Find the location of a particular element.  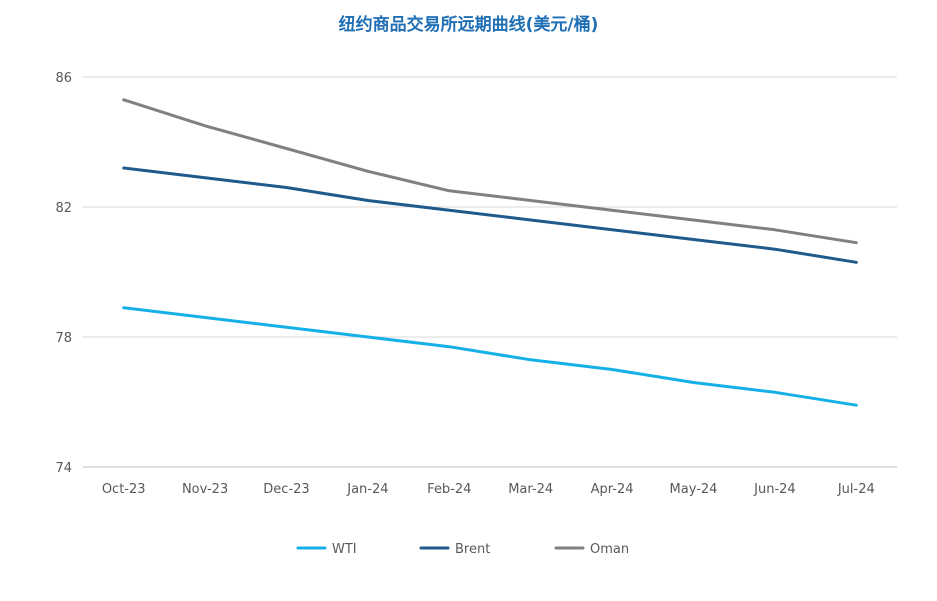

x-tick-label: Jul-24 is located at coordinates (856, 489).